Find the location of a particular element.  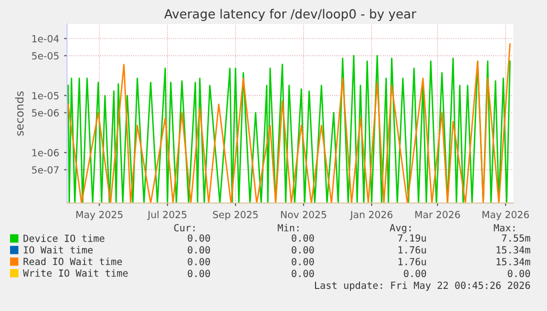

text: Min: is located at coordinates (288, 228).